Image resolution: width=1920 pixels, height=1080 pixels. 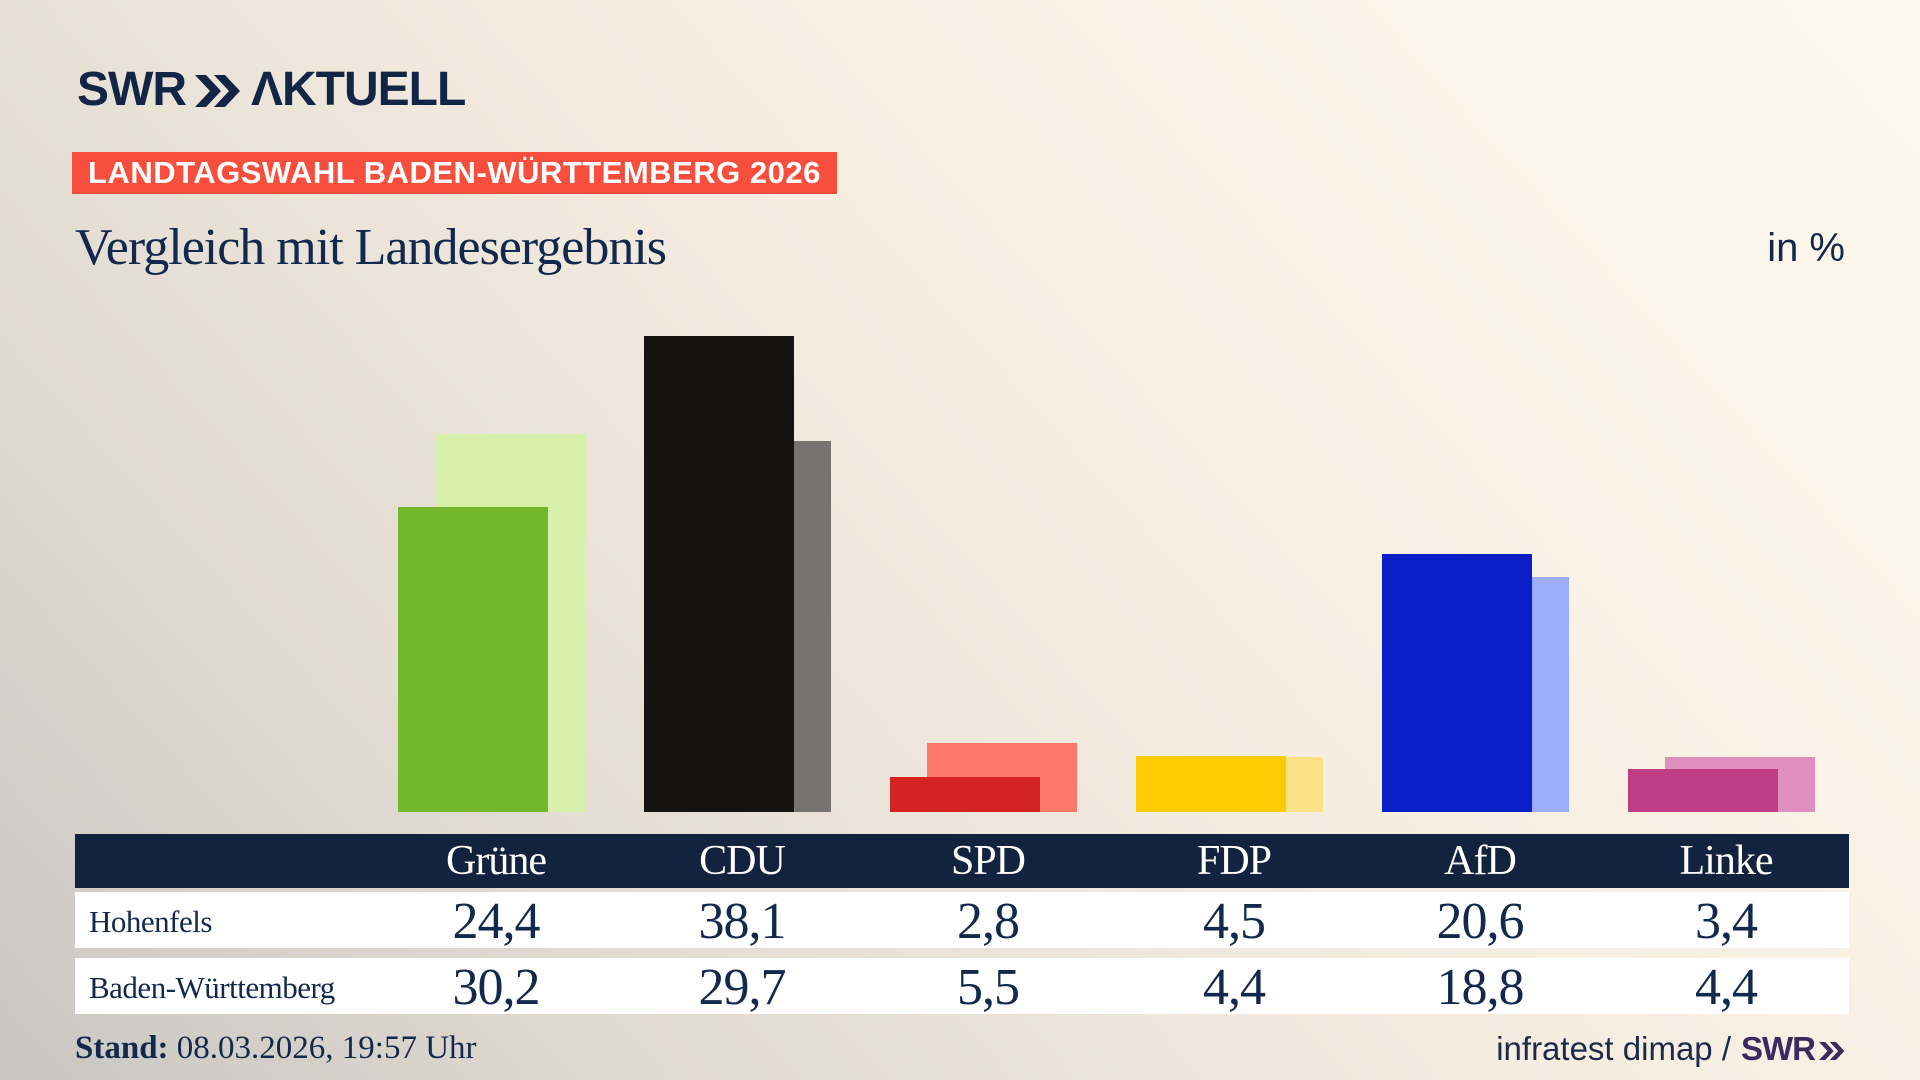 I want to click on column-header: FDP, so click(x=1234, y=861).